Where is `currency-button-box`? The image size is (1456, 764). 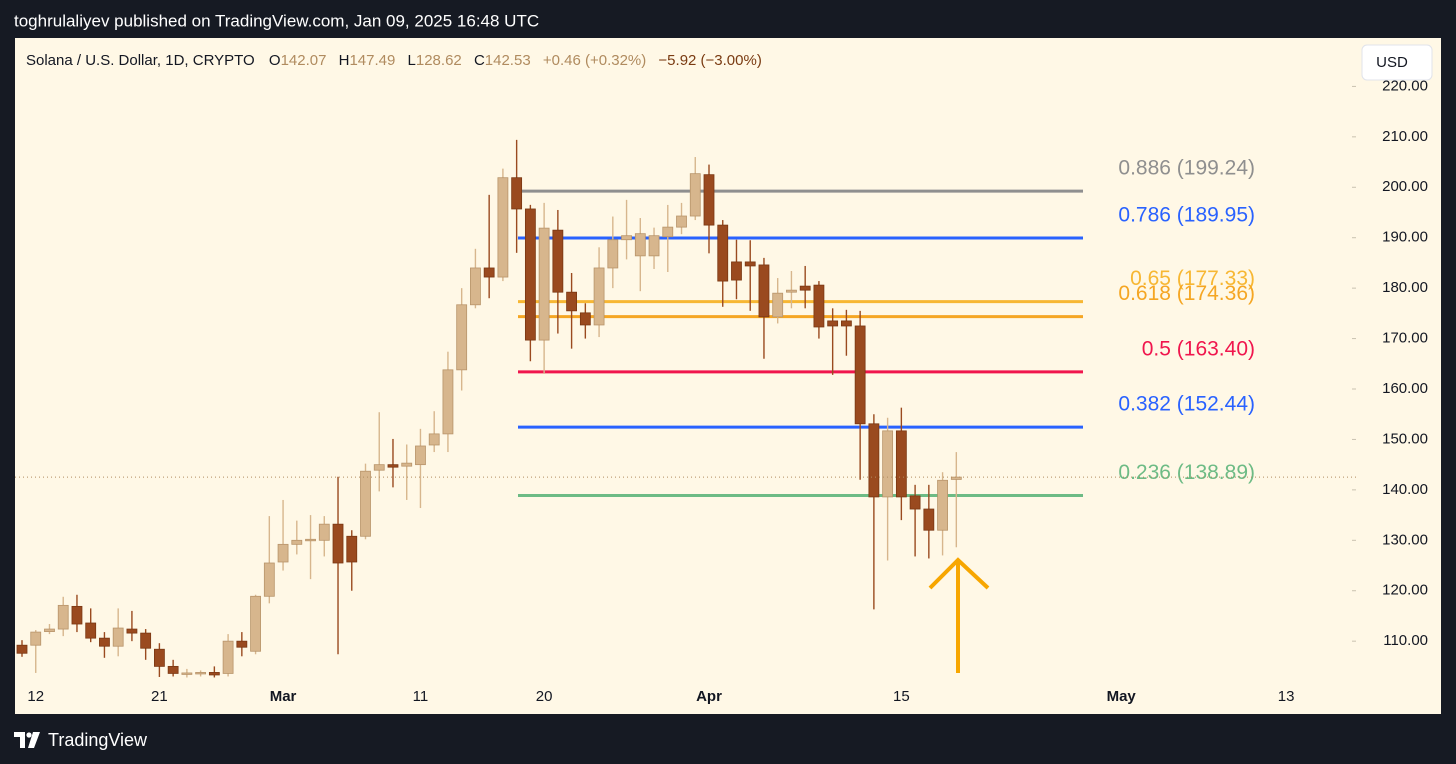 currency-button-box is located at coordinates (1397, 62).